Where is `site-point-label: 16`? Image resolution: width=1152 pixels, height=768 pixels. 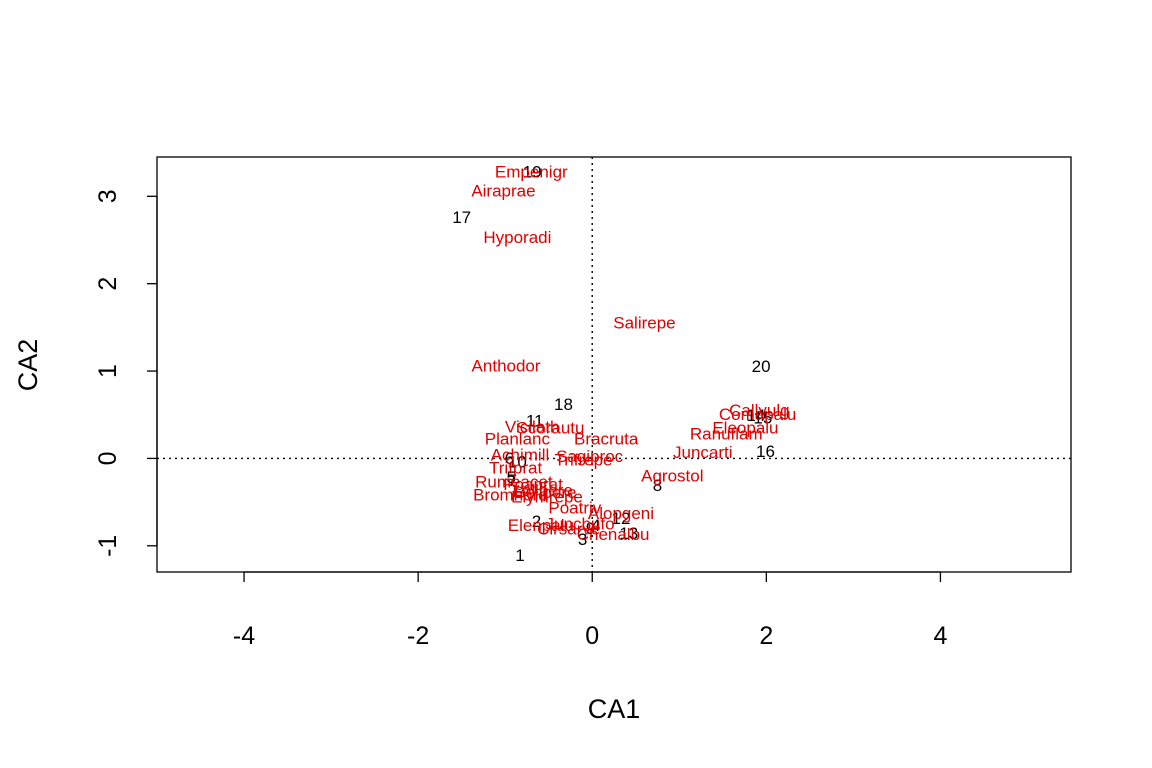 site-point-label: 16 is located at coordinates (765, 451).